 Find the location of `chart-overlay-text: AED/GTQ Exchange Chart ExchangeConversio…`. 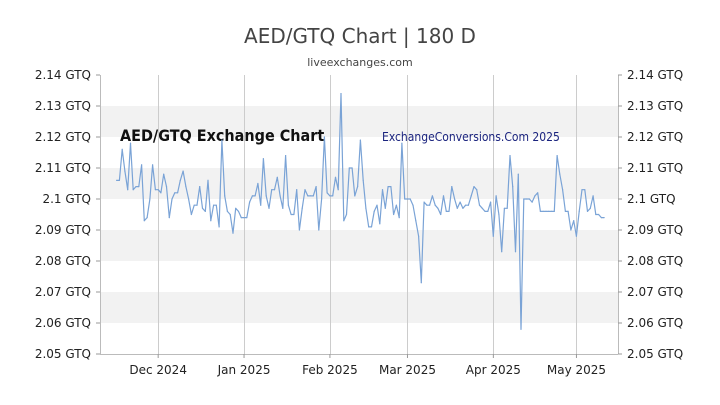

chart-overlay-text: AED/GTQ Exchange Chart ExchangeConversio… is located at coordinates (340, 135).